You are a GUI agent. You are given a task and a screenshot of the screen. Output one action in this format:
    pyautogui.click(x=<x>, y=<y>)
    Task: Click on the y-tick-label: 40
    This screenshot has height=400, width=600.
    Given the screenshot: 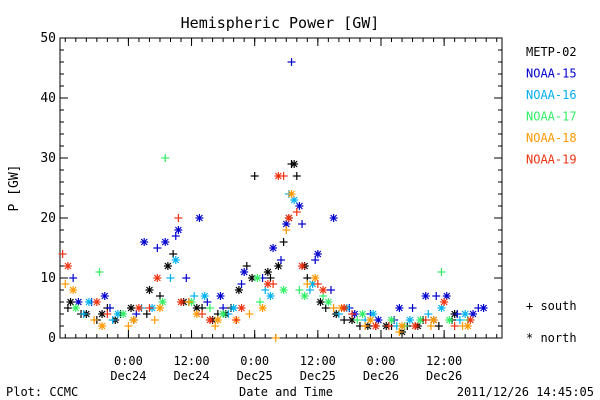 What is the action you would take?
    pyautogui.click(x=48, y=98)
    